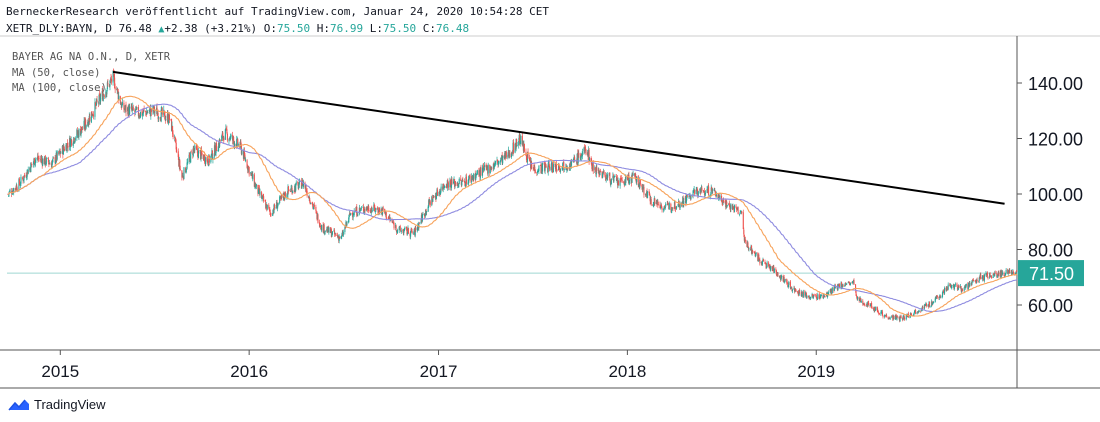 This screenshot has height=422, width=1100. Describe the element at coordinates (161, 29) in the screenshot. I see `up-arrow-icon: ▲` at that location.